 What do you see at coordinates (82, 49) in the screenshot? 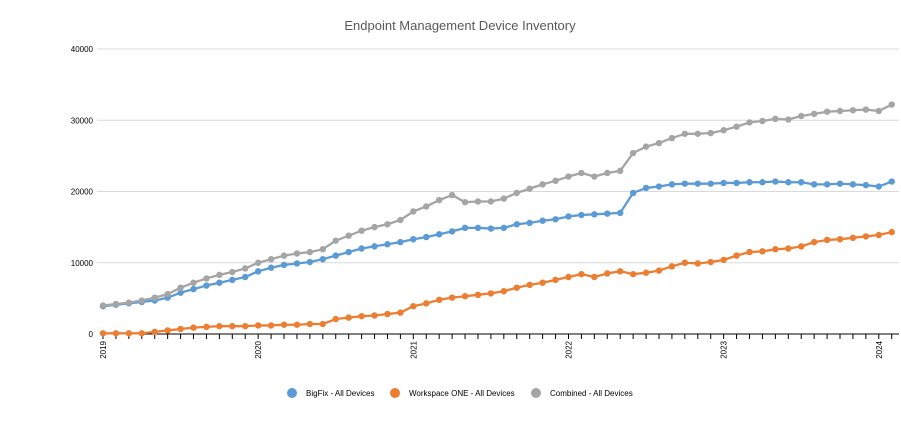
I see `y-tick-label: 40000` at bounding box center [82, 49].